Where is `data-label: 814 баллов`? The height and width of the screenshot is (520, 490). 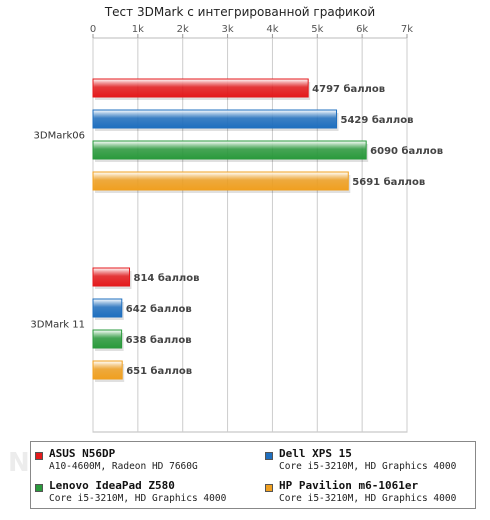
data-label: 814 баллов is located at coordinates (167, 278).